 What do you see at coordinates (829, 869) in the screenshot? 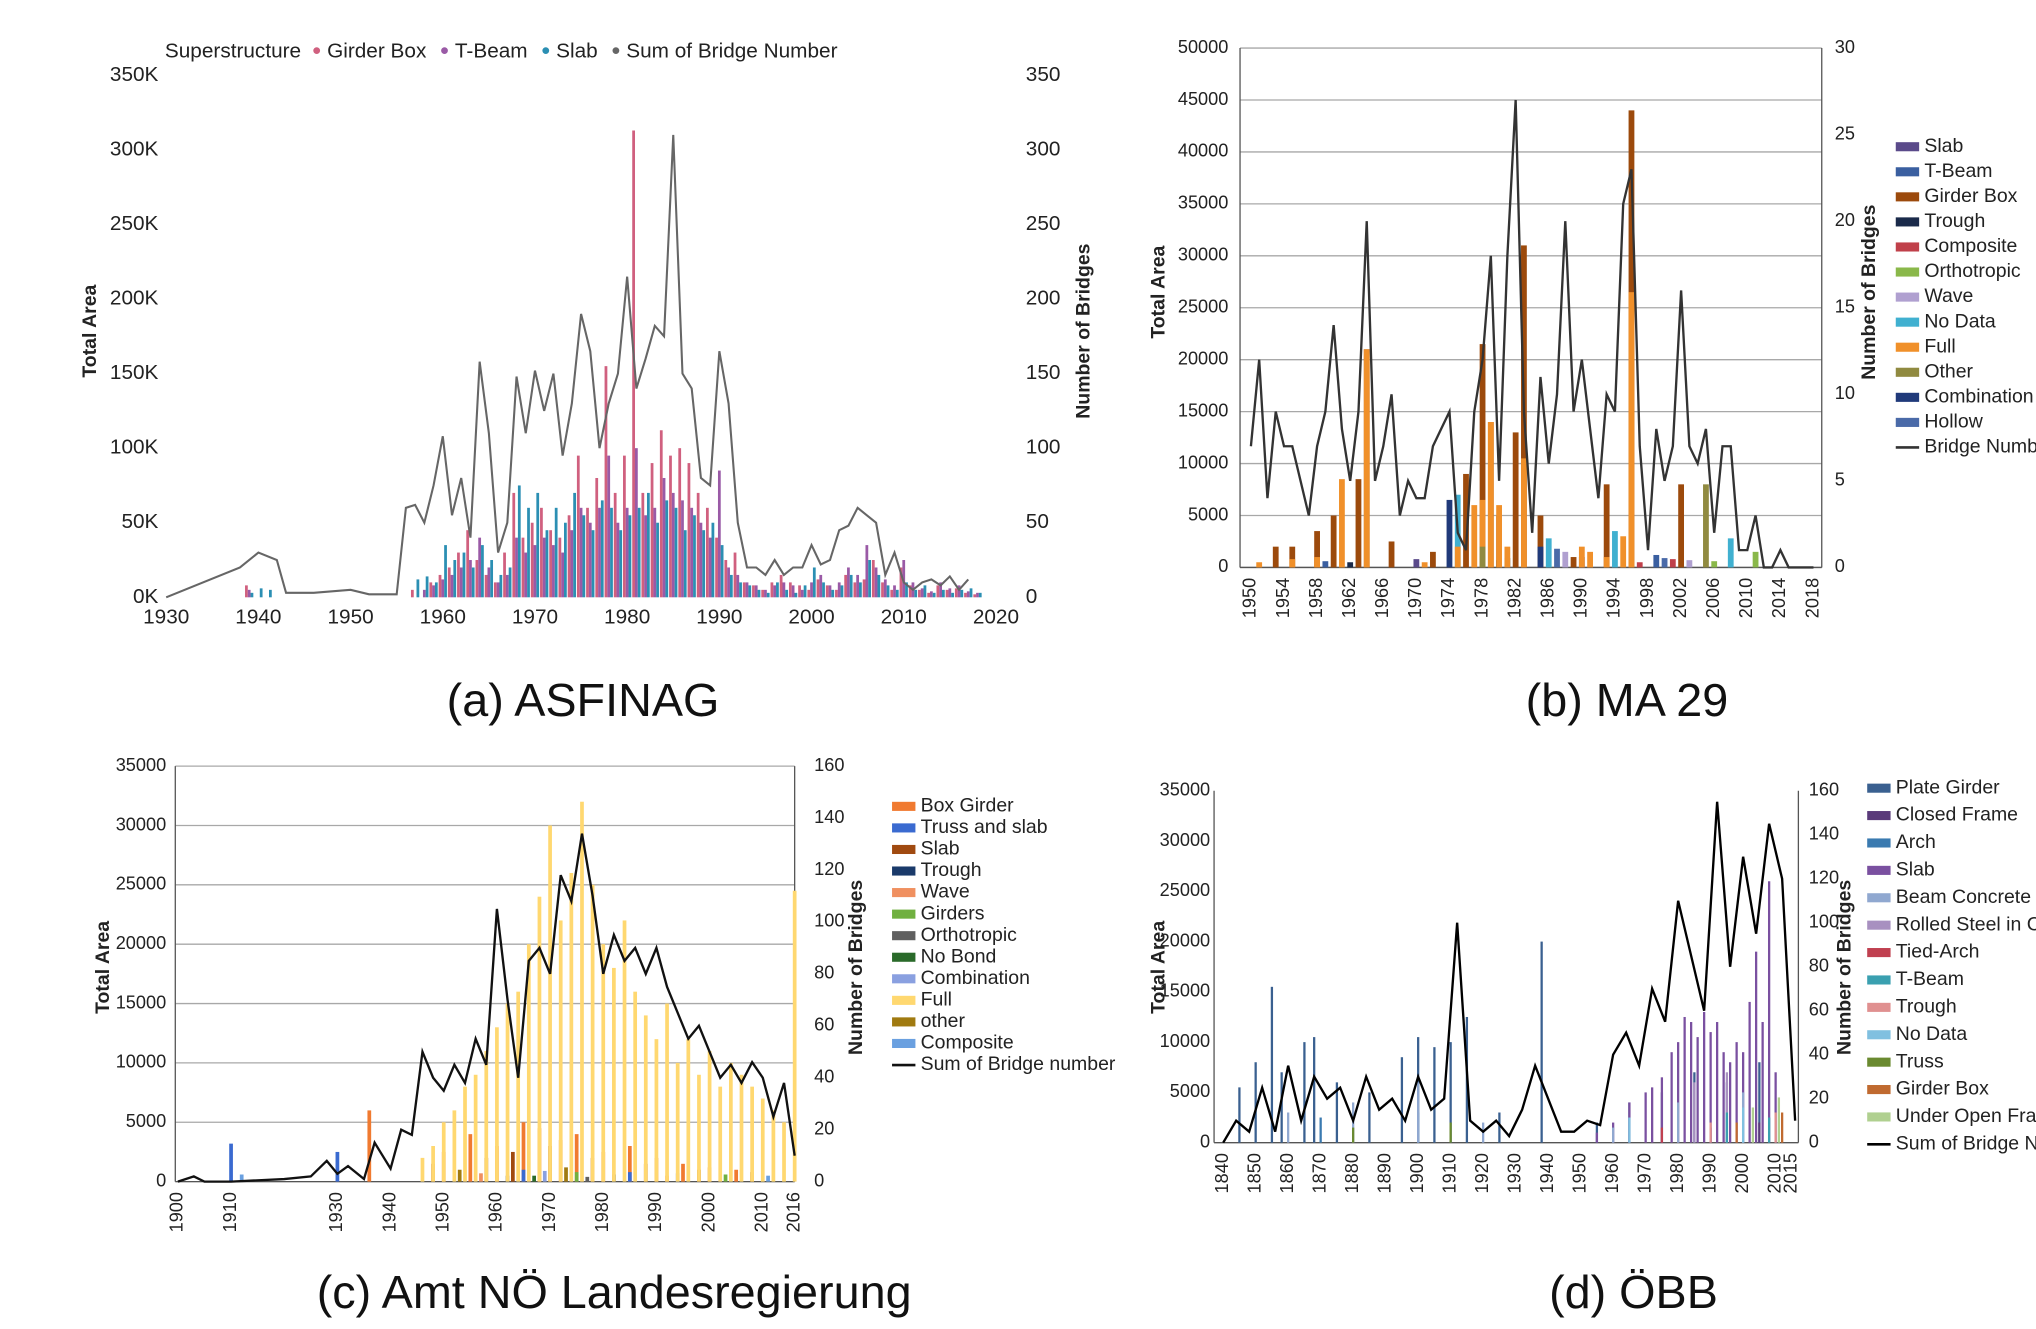
I see `y2-tick-label: 120` at bounding box center [829, 869].